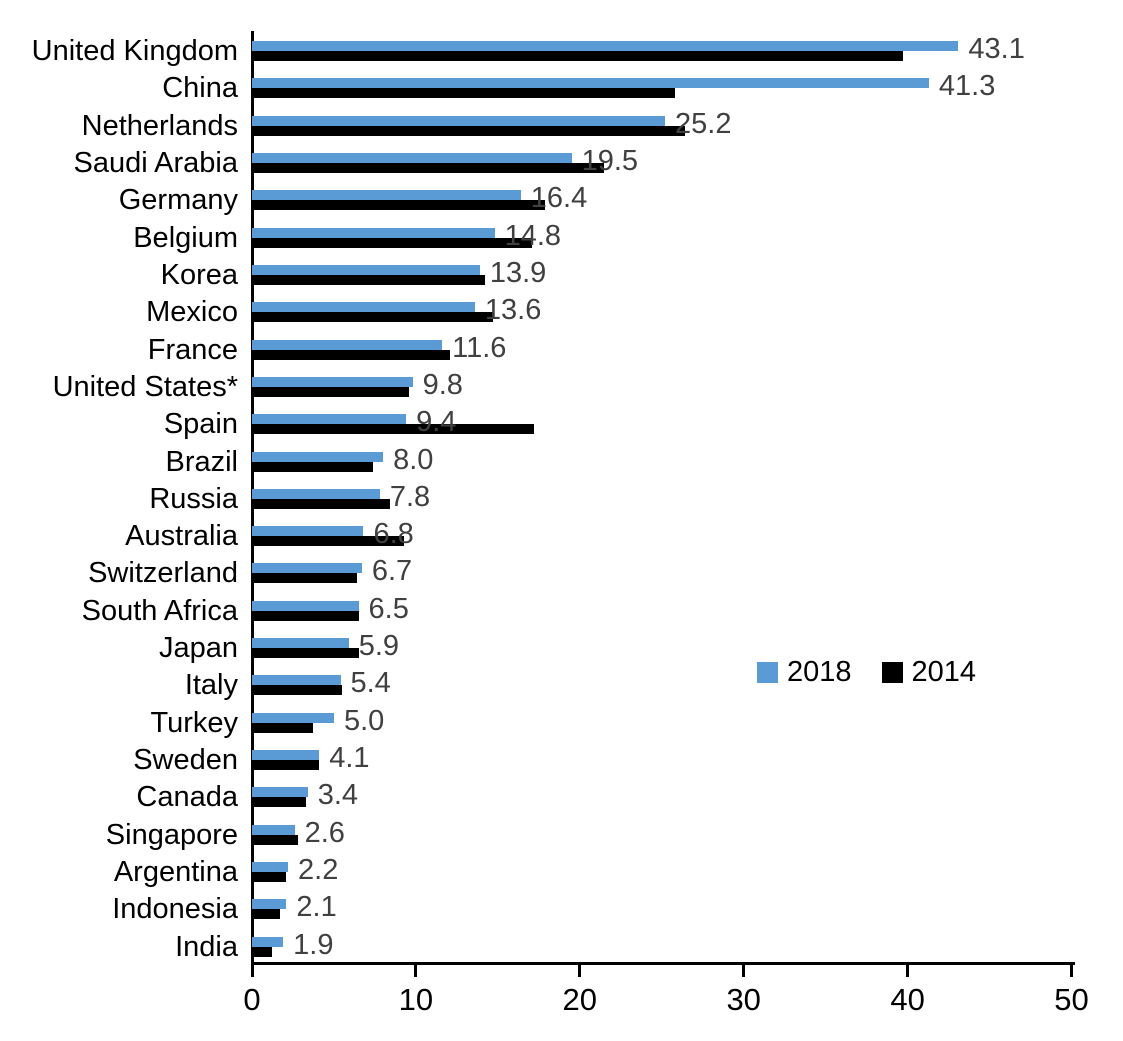 The width and height of the screenshot is (1123, 1041). I want to click on bar-2018-canada, so click(280, 792).